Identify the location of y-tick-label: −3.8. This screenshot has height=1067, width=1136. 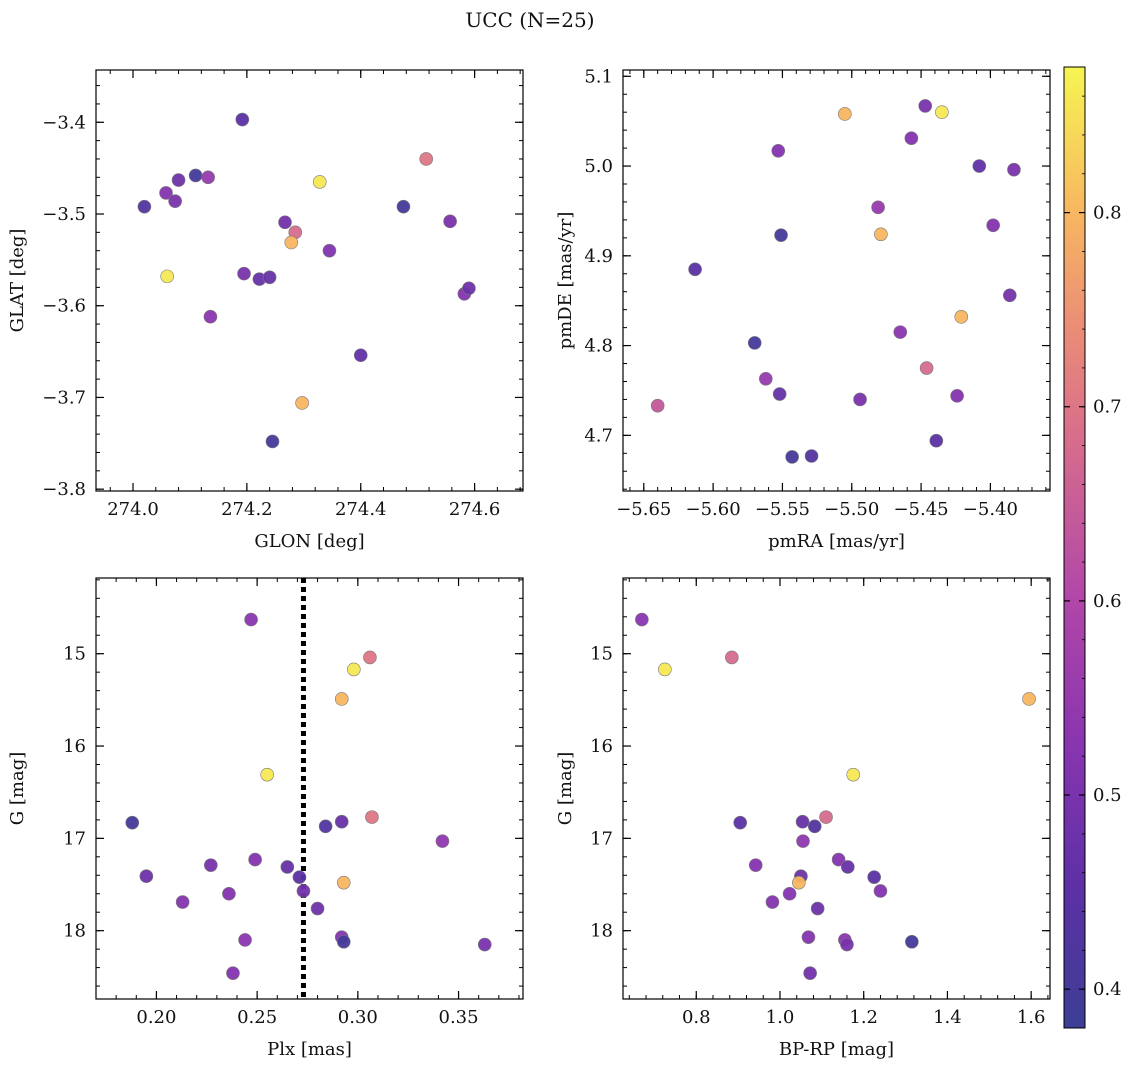
(64, 489).